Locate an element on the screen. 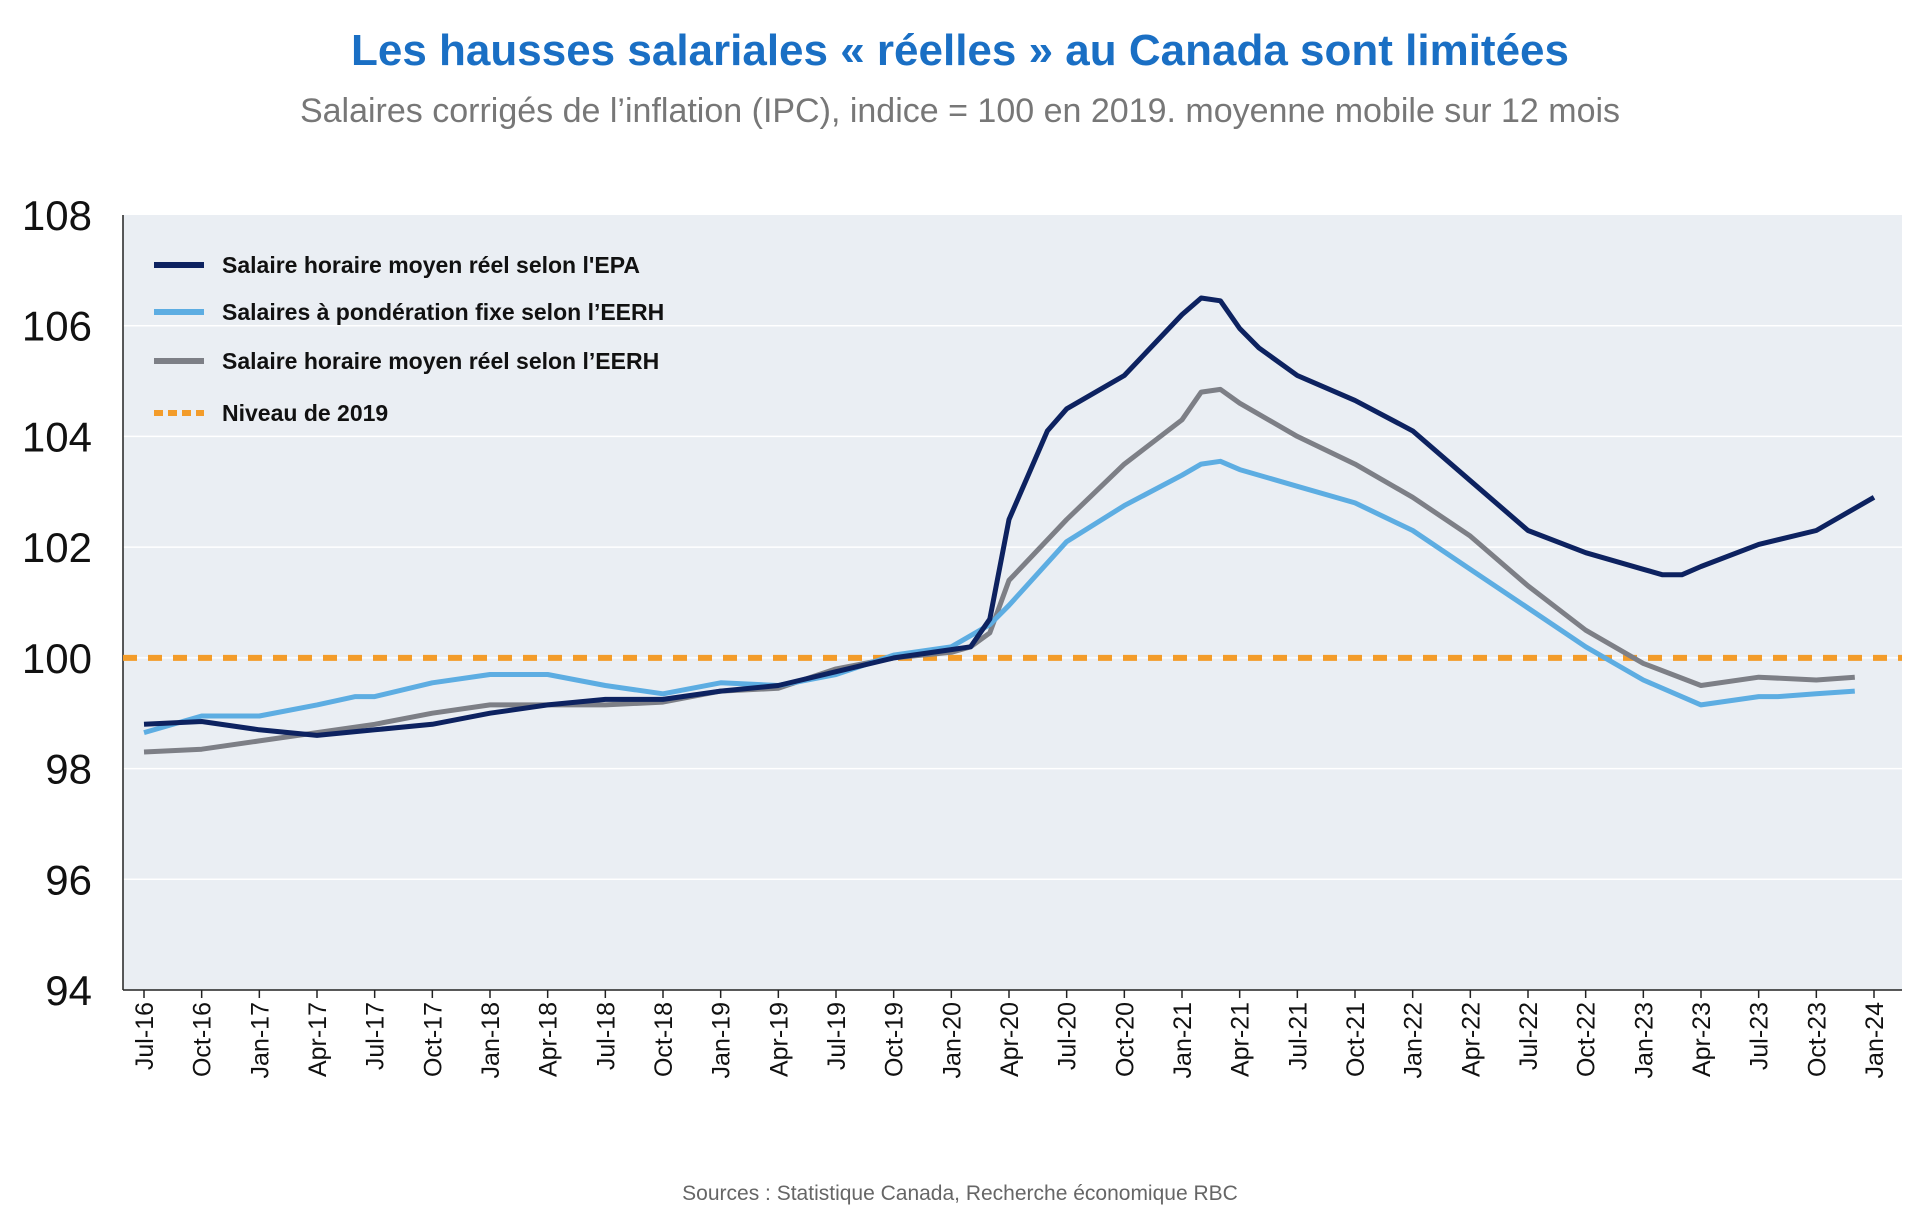  x-tick-label: Jul-18 is located at coordinates (606, 1036).